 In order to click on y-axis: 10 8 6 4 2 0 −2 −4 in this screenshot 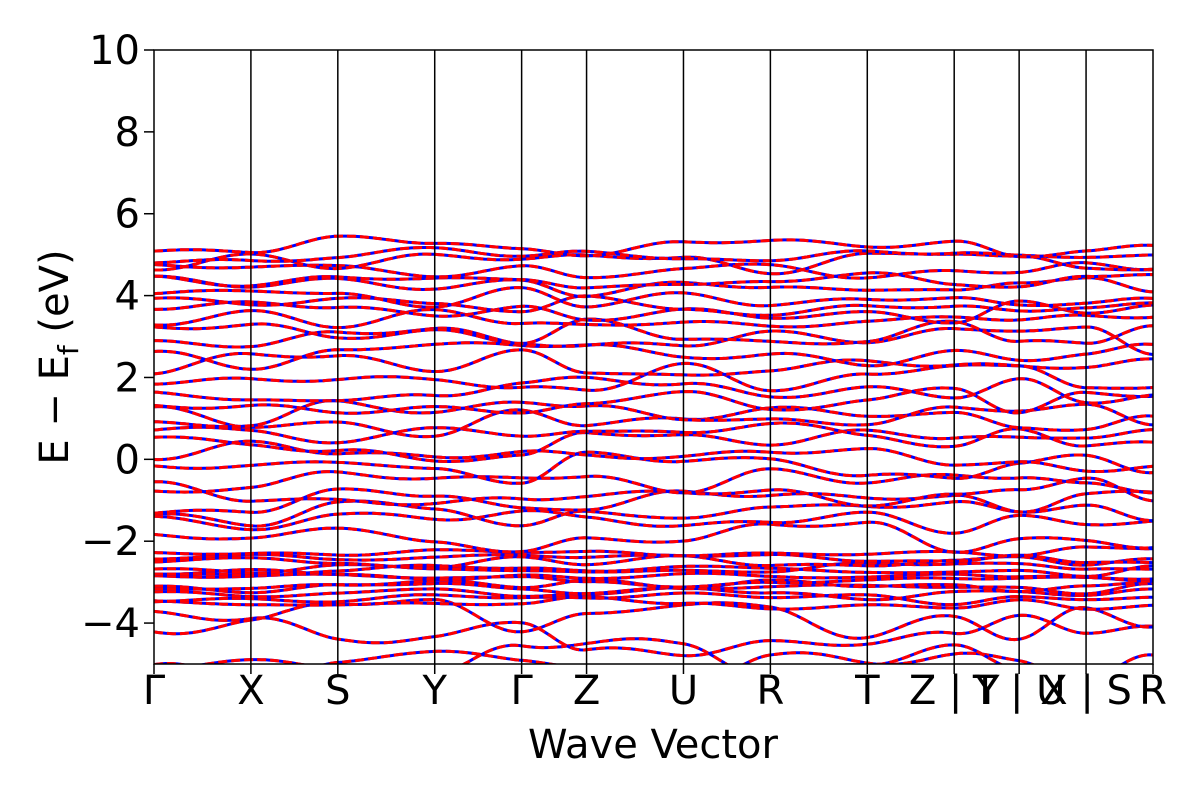, I will do `click(117, 337)`.